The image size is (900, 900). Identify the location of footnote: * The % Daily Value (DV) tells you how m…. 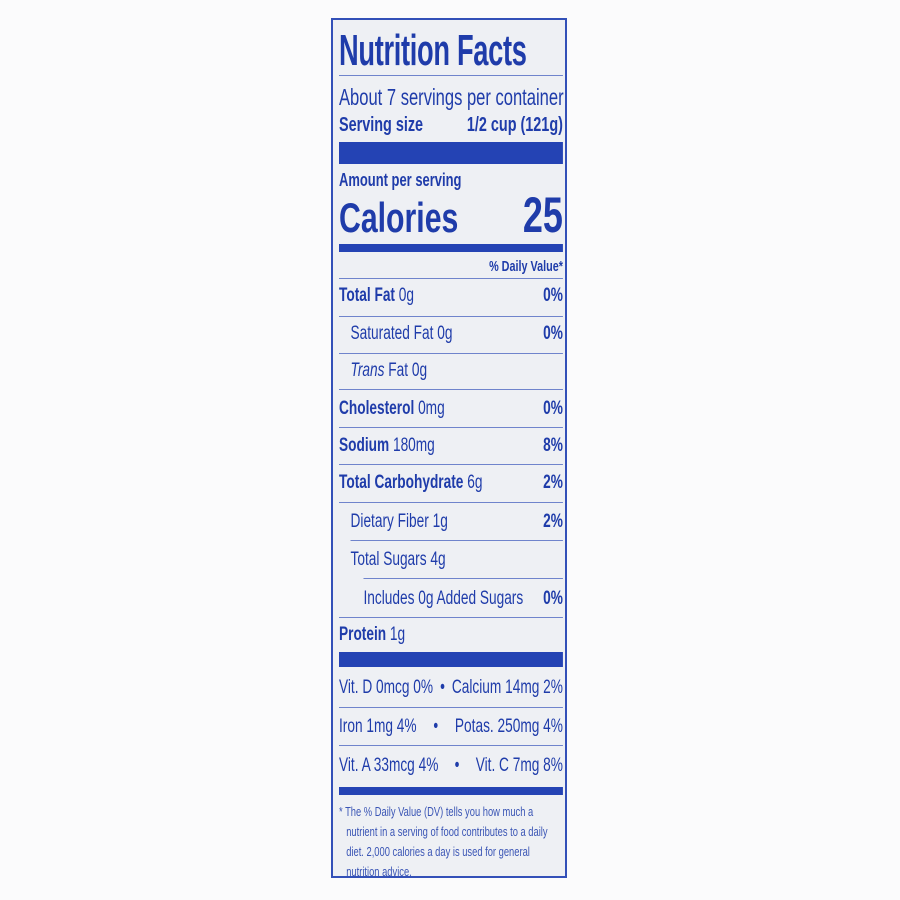
(443, 841).